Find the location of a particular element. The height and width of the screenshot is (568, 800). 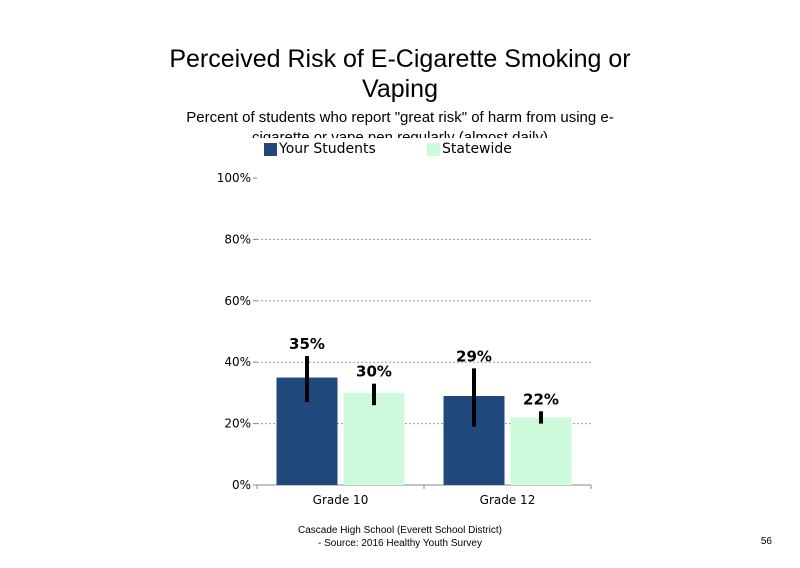

legend-swatch-your-students is located at coordinates (270, 149).